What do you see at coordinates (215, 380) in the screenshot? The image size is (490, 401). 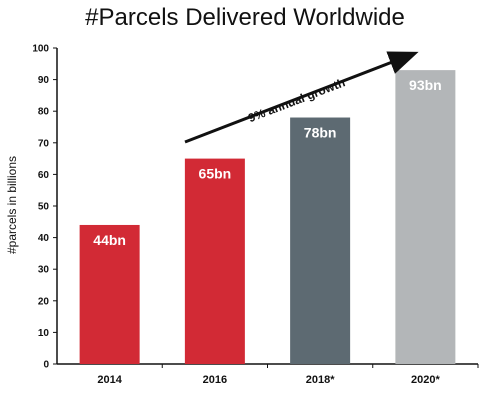 I see `x-tick-label: 2016` at bounding box center [215, 380].